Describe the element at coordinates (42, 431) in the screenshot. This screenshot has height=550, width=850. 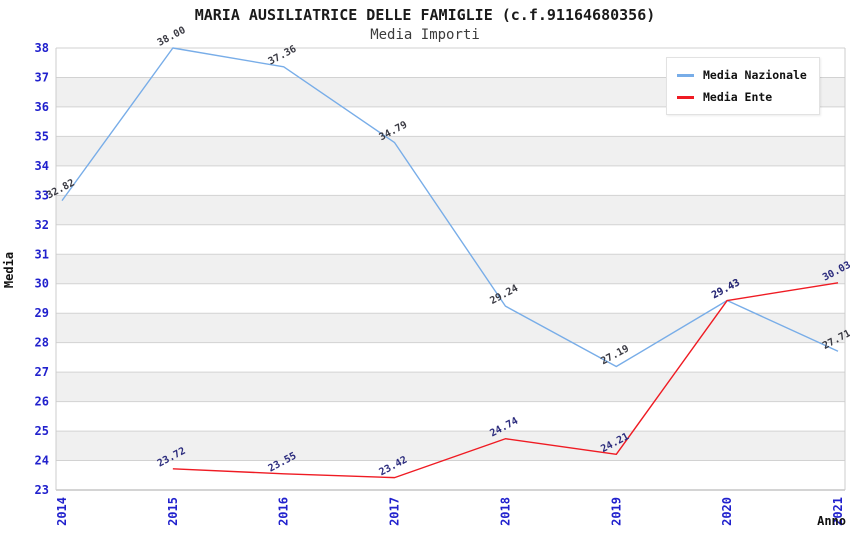
I see `svg-text: 25` at that location.